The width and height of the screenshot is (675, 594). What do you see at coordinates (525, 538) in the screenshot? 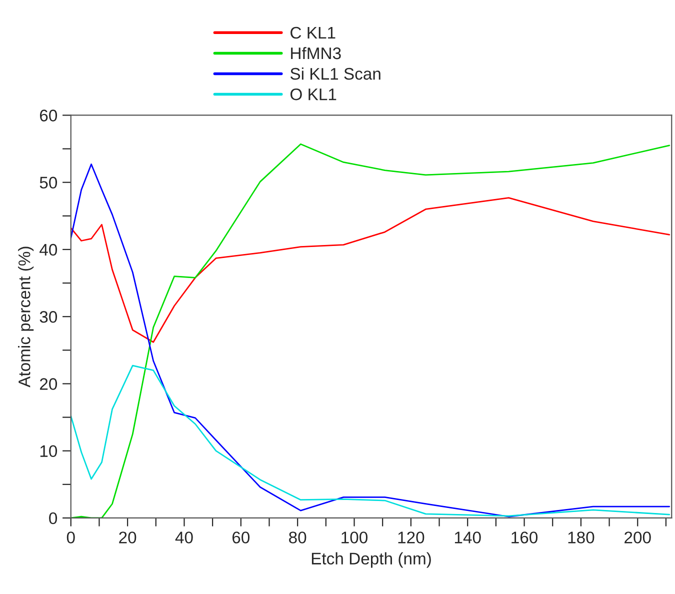
I see `x-tick-label: 160` at bounding box center [525, 538].